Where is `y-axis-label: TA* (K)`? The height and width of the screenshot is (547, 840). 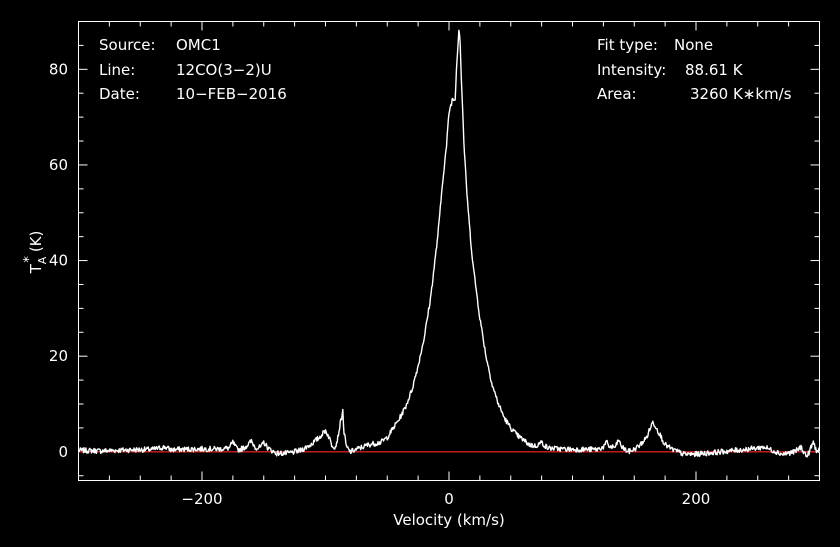 y-axis-label: TA* (K) is located at coordinates (35, 253).